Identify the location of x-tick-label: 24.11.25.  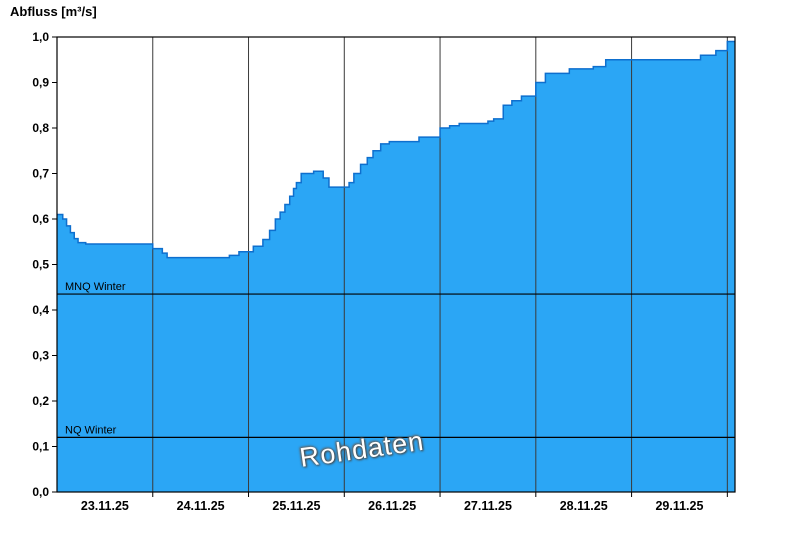
(201, 506).